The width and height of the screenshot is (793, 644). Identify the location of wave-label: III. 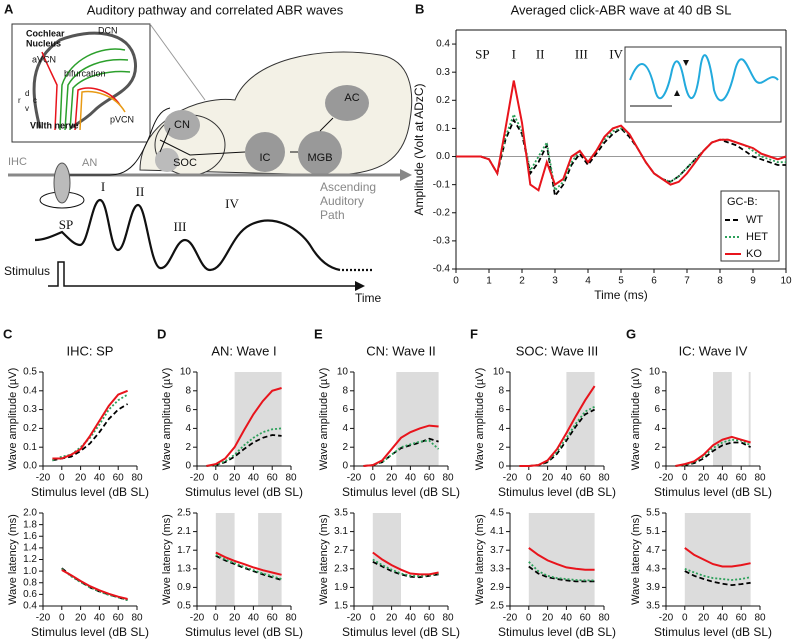
(180, 226).